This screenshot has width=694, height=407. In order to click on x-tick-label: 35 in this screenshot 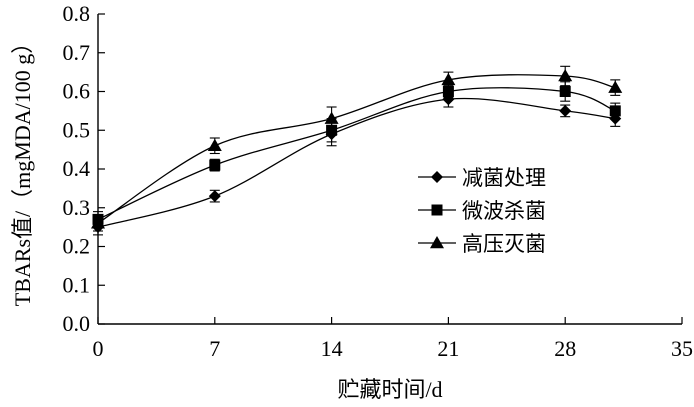, I will do `click(682, 348)`.